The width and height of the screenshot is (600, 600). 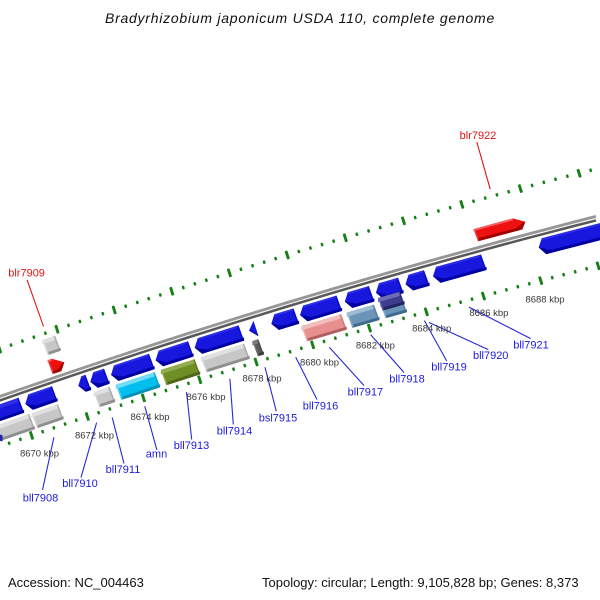 What do you see at coordinates (39, 453) in the screenshot?
I see `svg-text: 8670 kbp` at bounding box center [39, 453].